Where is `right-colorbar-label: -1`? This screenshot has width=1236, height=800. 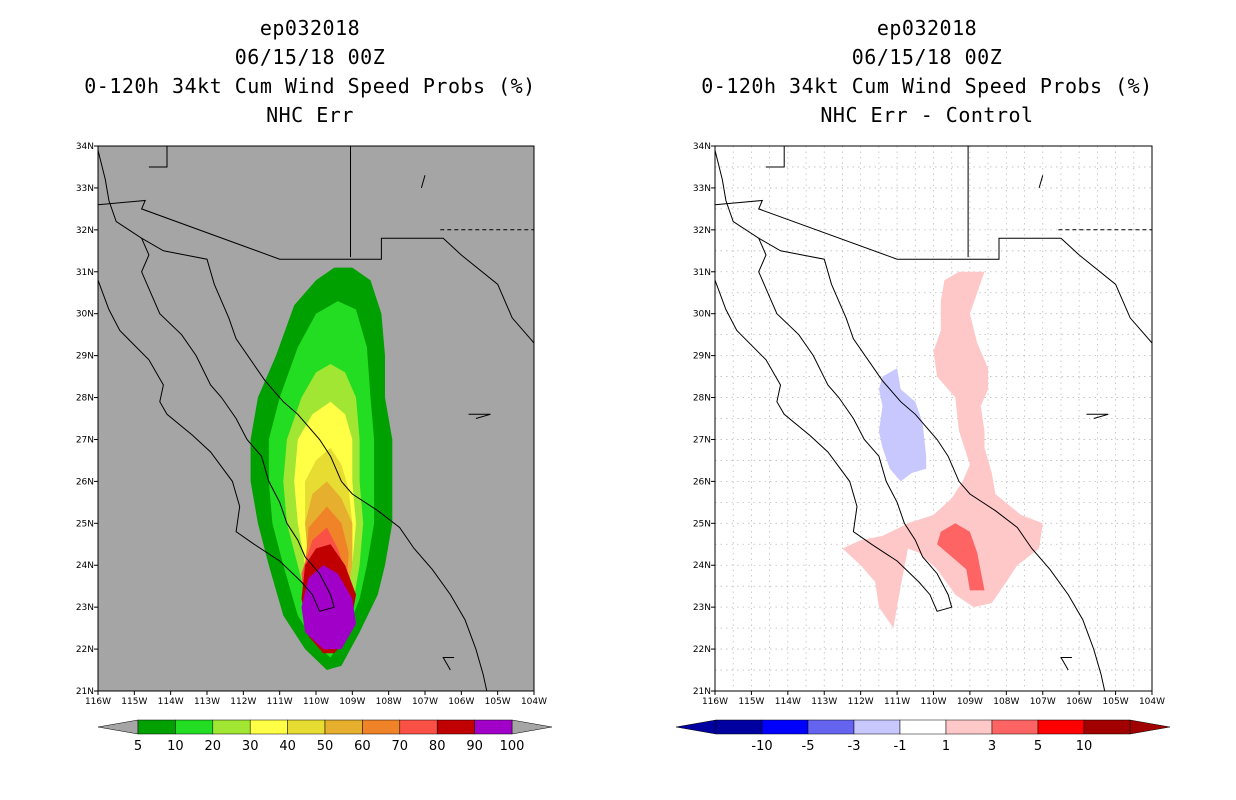
right-colorbar-label: -1 is located at coordinates (900, 746).